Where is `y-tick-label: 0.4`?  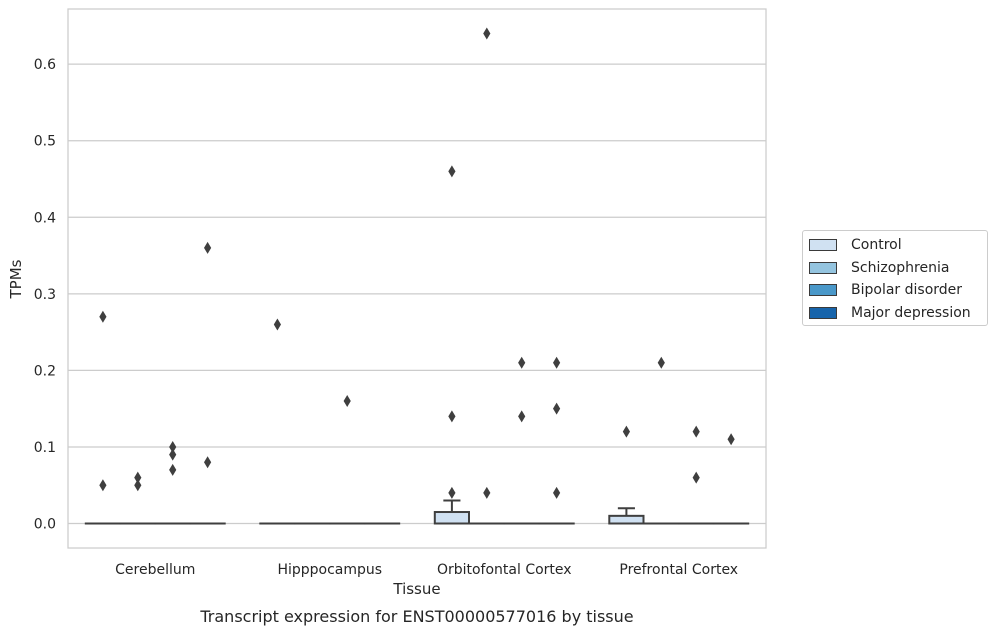
y-tick-label: 0.4 is located at coordinates (45, 218).